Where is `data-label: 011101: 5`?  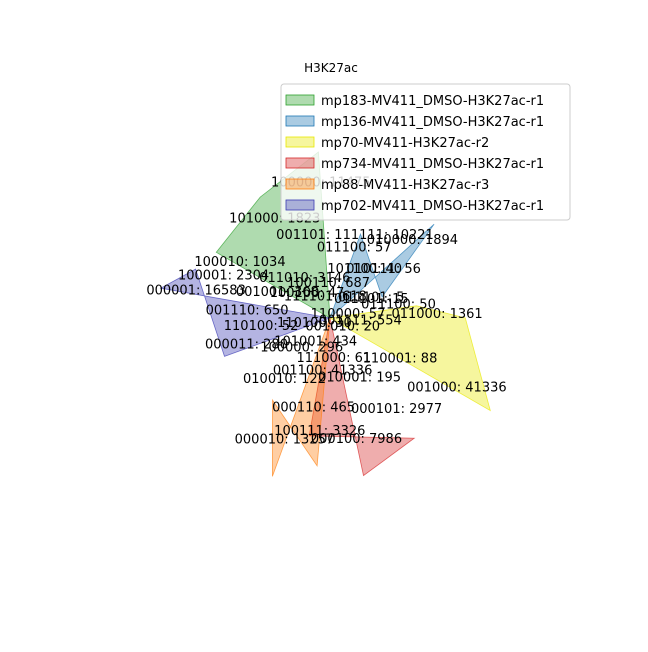
data-label: 011101: 5 is located at coordinates (371, 297).